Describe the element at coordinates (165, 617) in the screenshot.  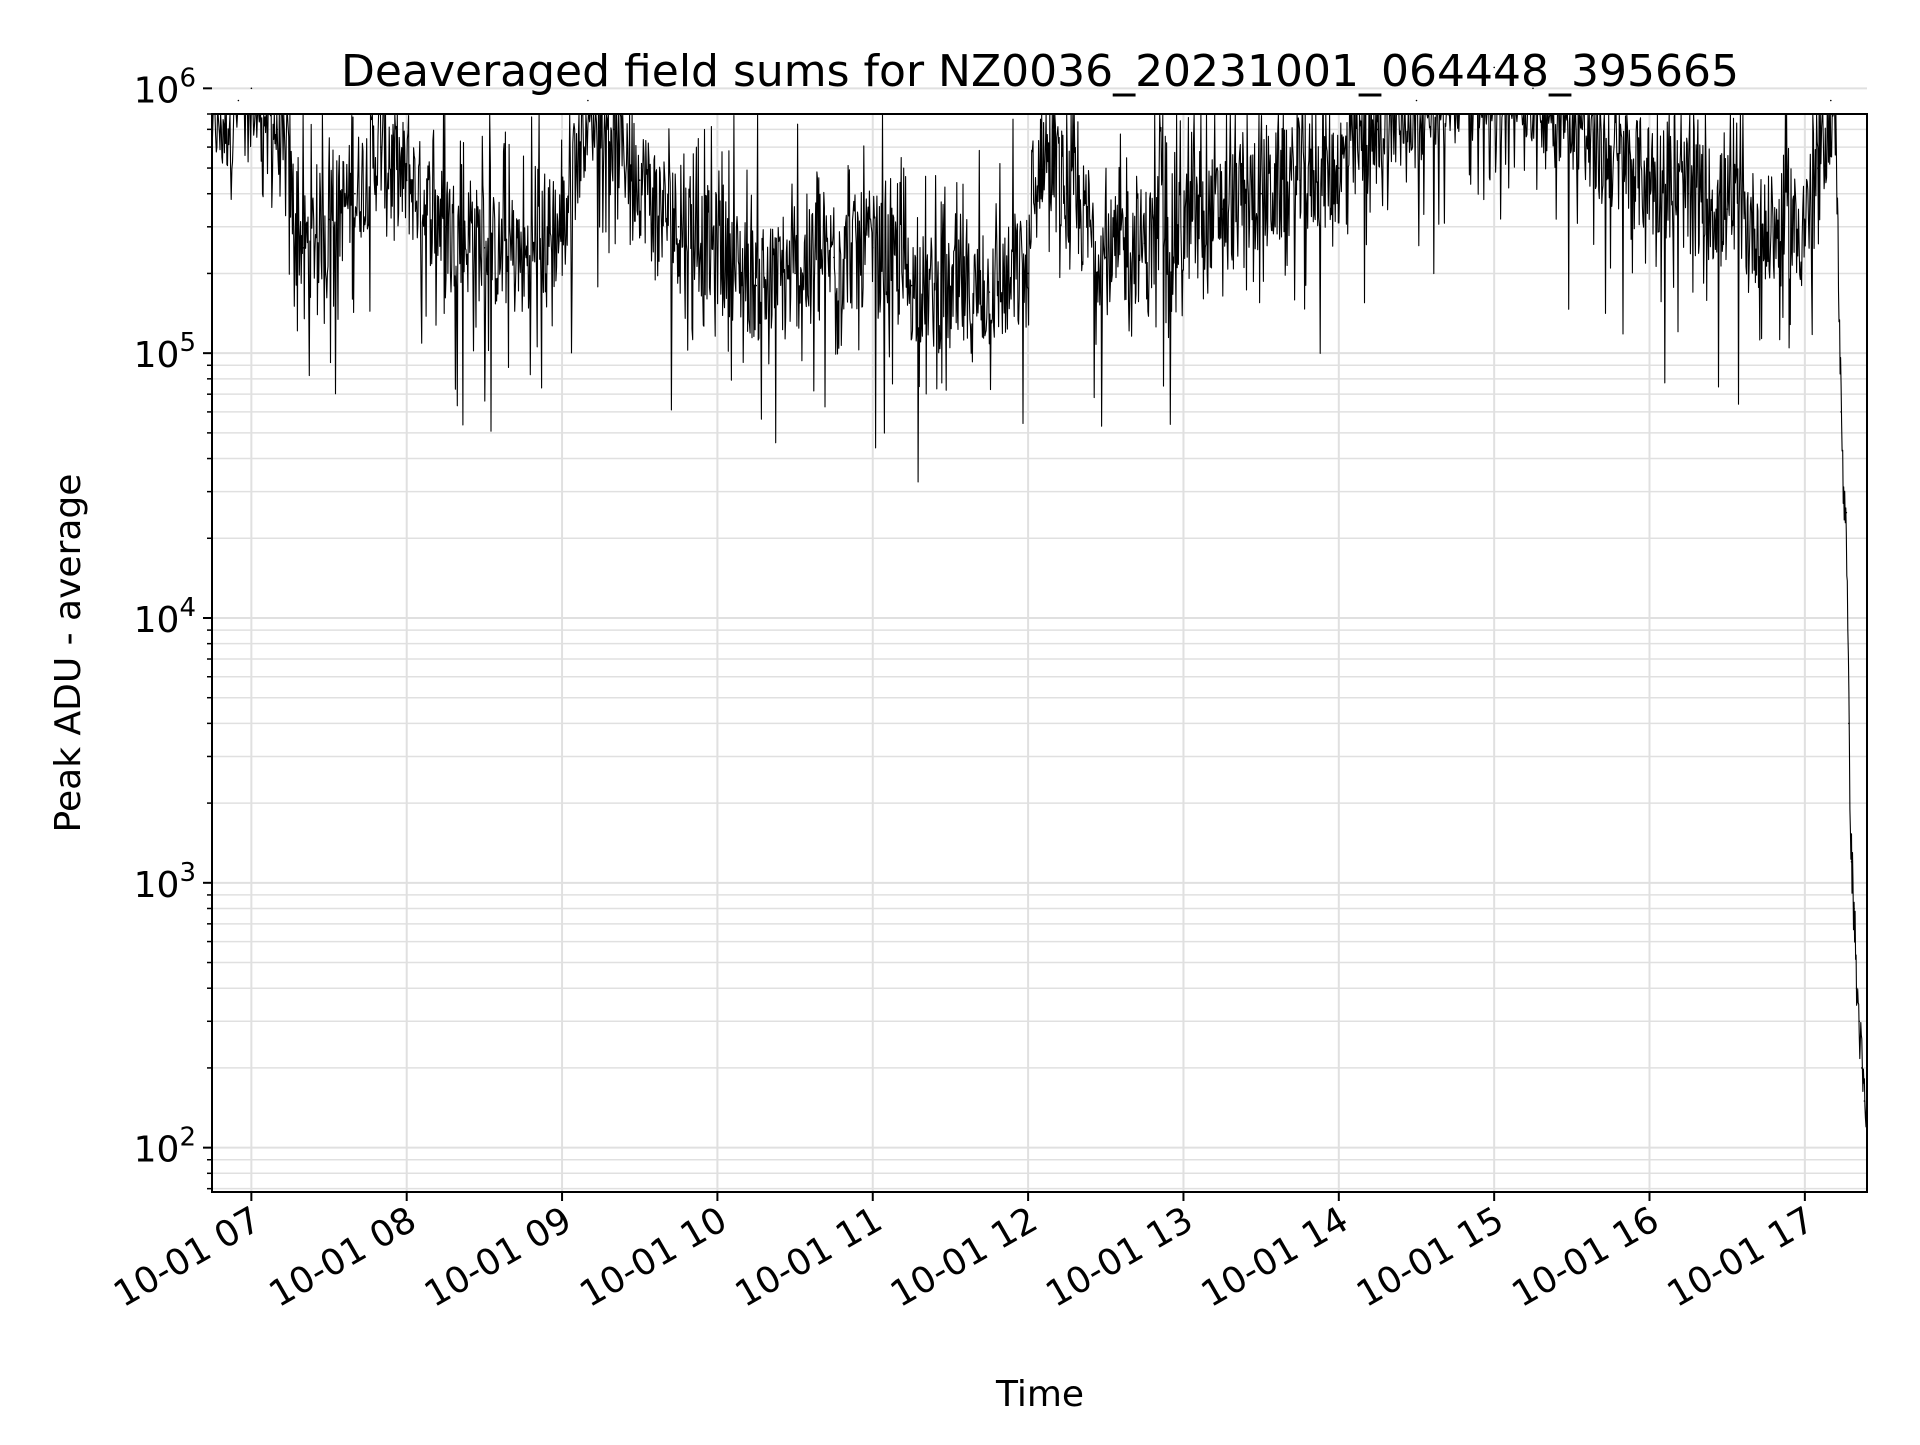
I see `y-tick-label: 10⁴` at that location.